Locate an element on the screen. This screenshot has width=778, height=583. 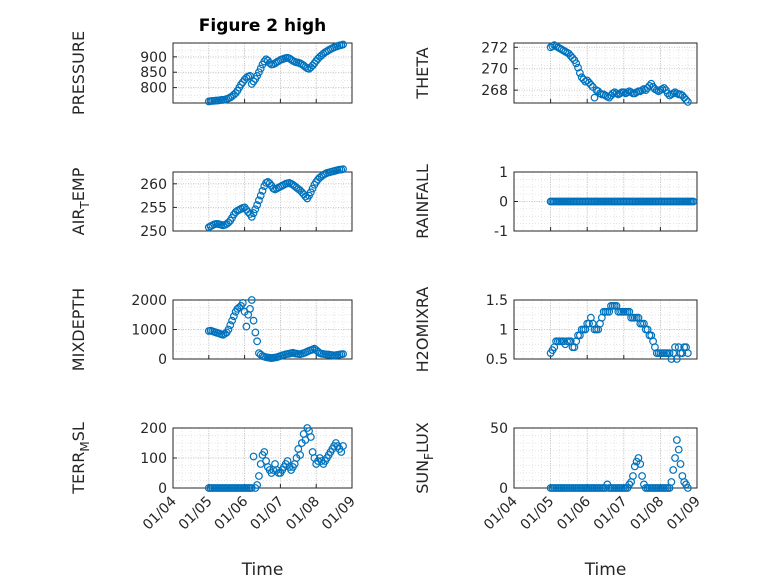
y-tick-label: 850 is located at coordinates (153, 73).